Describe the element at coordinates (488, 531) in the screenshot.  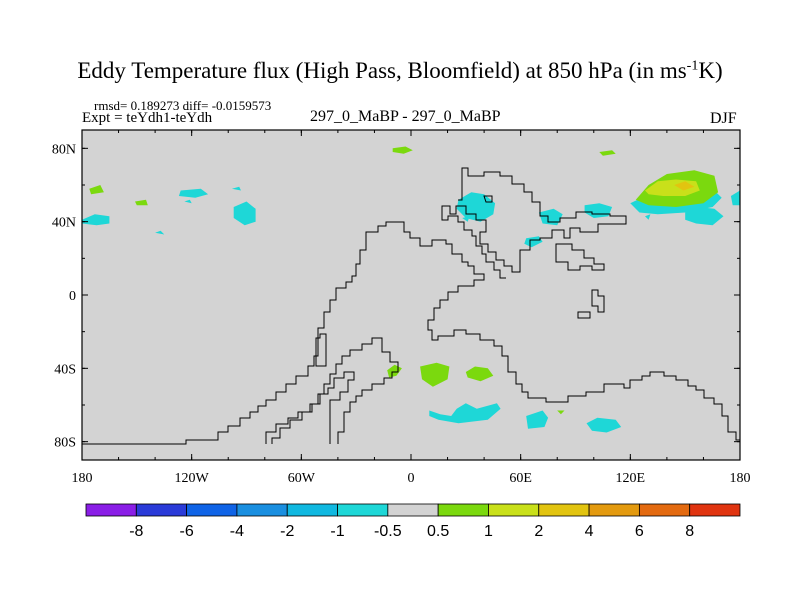
I see `colorbar-label: 1` at that location.